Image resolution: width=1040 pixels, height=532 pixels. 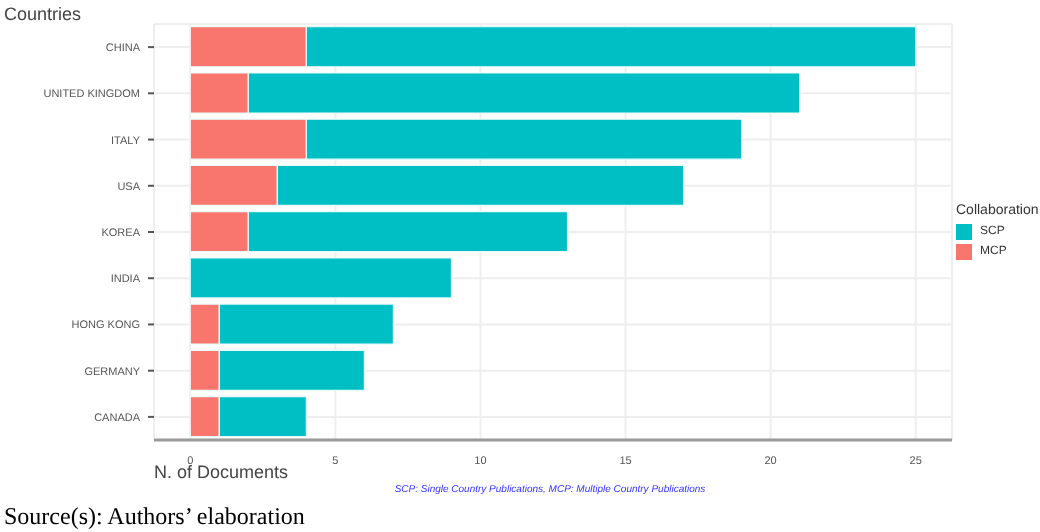 I want to click on x-axis-title: N. of Documents, so click(x=221, y=472).